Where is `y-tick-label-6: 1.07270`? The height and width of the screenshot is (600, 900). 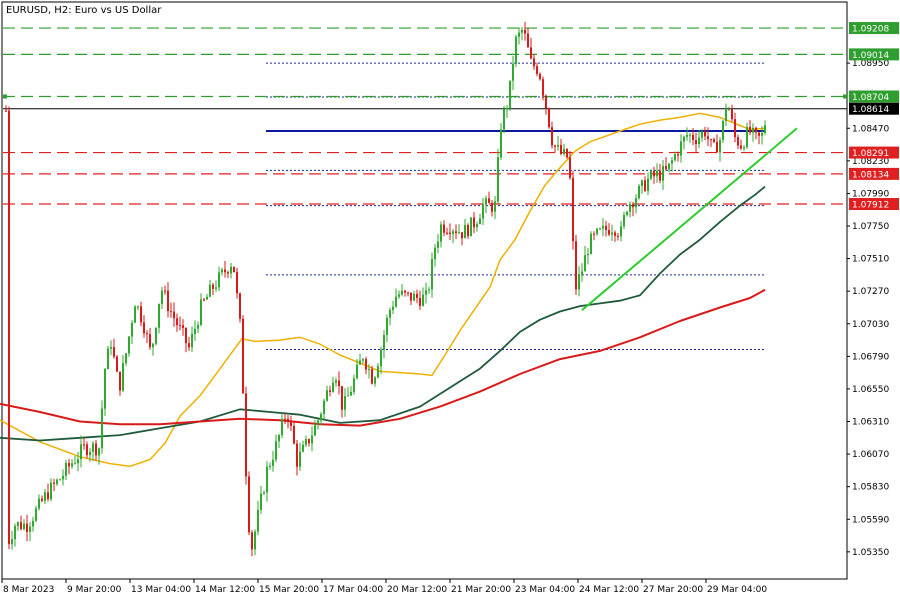
y-tick-label-6: 1.07270 is located at coordinates (870, 292).